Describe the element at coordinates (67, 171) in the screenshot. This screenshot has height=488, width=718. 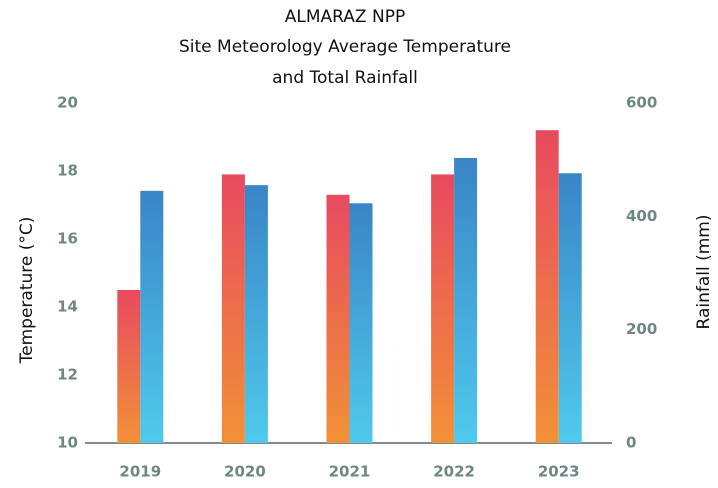
I see `y-tick-label: 18` at that location.